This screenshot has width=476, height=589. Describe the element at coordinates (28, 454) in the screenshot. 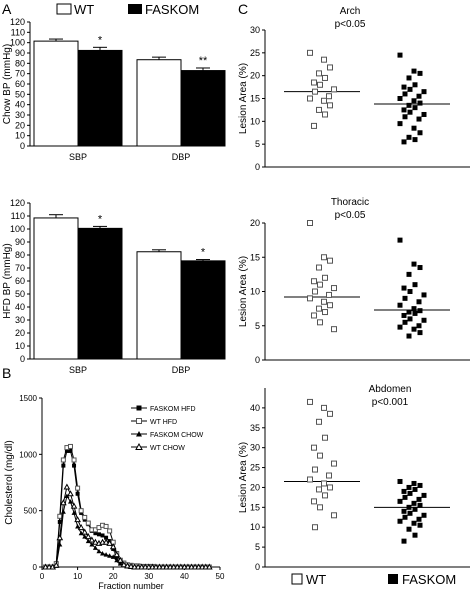

I see `chol-y-tick-label: 1000` at that location.